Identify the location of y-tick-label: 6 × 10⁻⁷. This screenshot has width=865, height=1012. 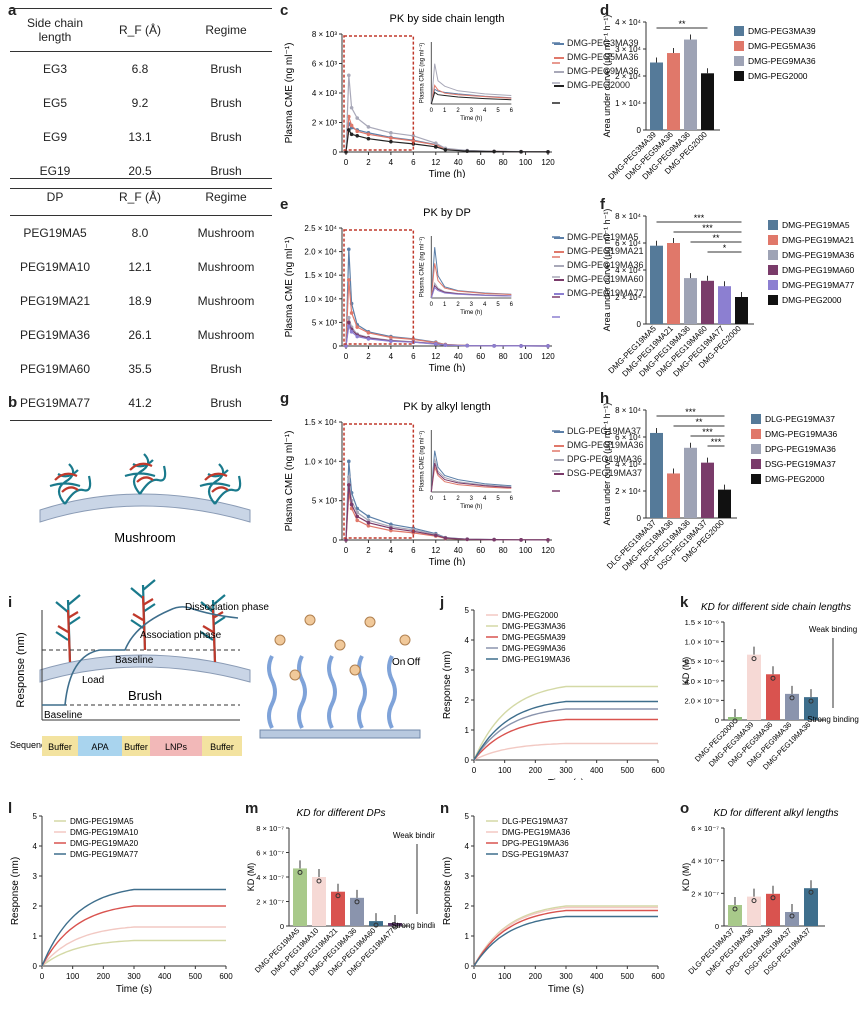
(270, 853).